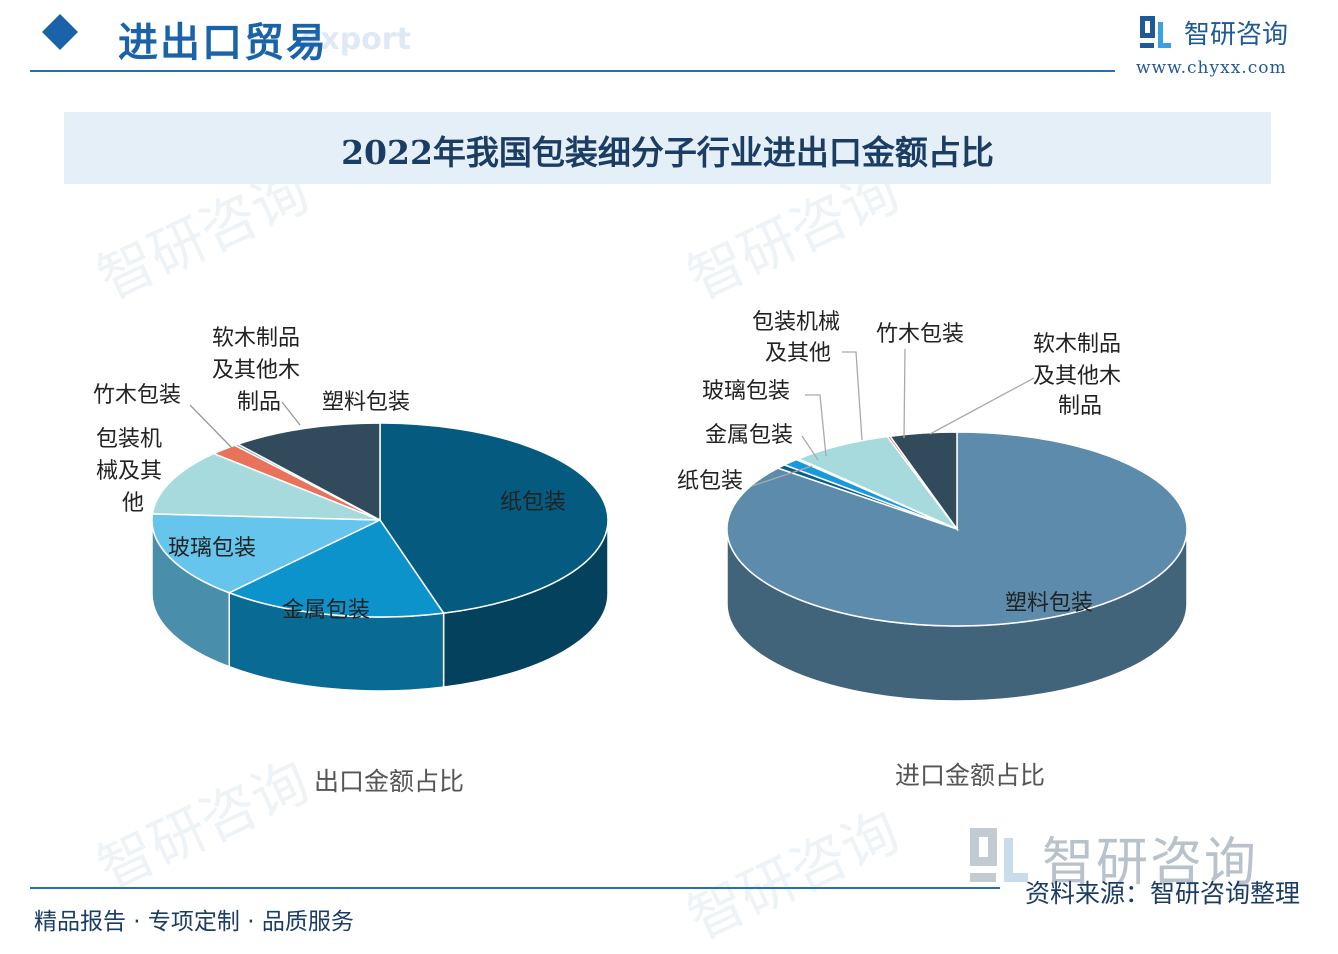 The image size is (1338, 954). Describe the element at coordinates (920, 334) in the screenshot. I see `import-label-bamboo: 竹木包装` at that location.